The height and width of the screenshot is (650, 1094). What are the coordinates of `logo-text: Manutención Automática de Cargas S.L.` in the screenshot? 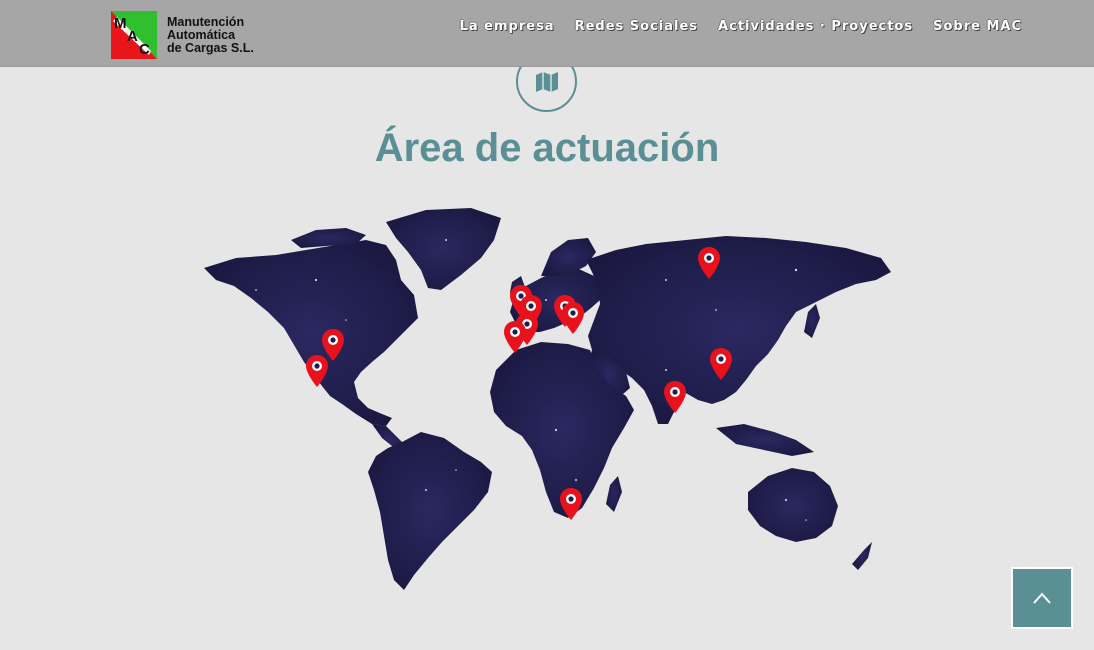 It's located at (210, 34).